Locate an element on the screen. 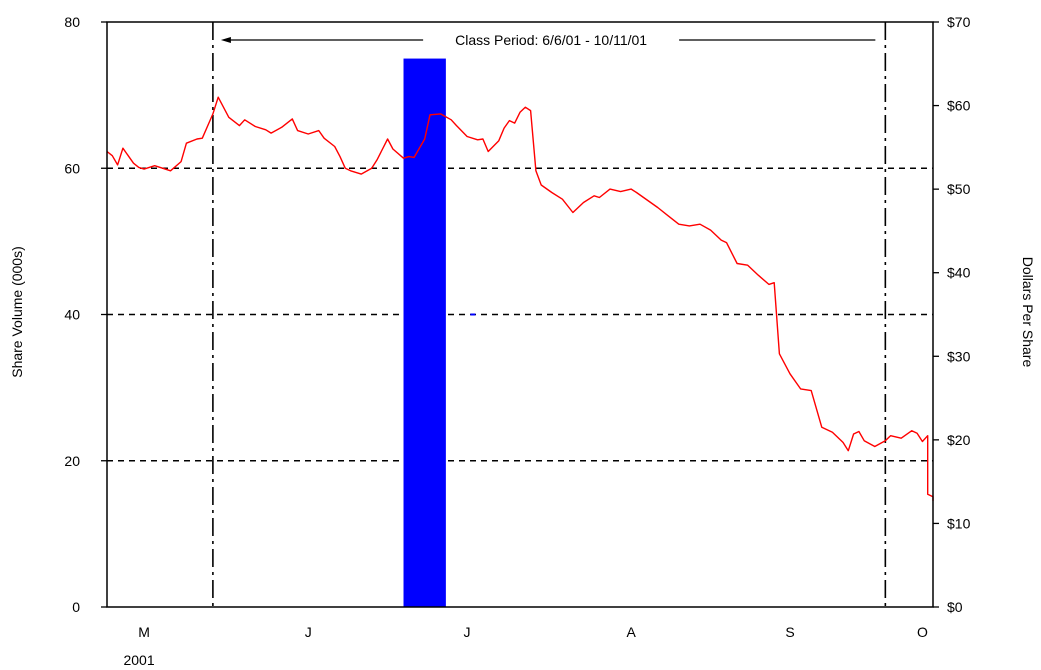 This screenshot has height=670, width=1041. left-tick-label-20: 20 is located at coordinates (72, 461).